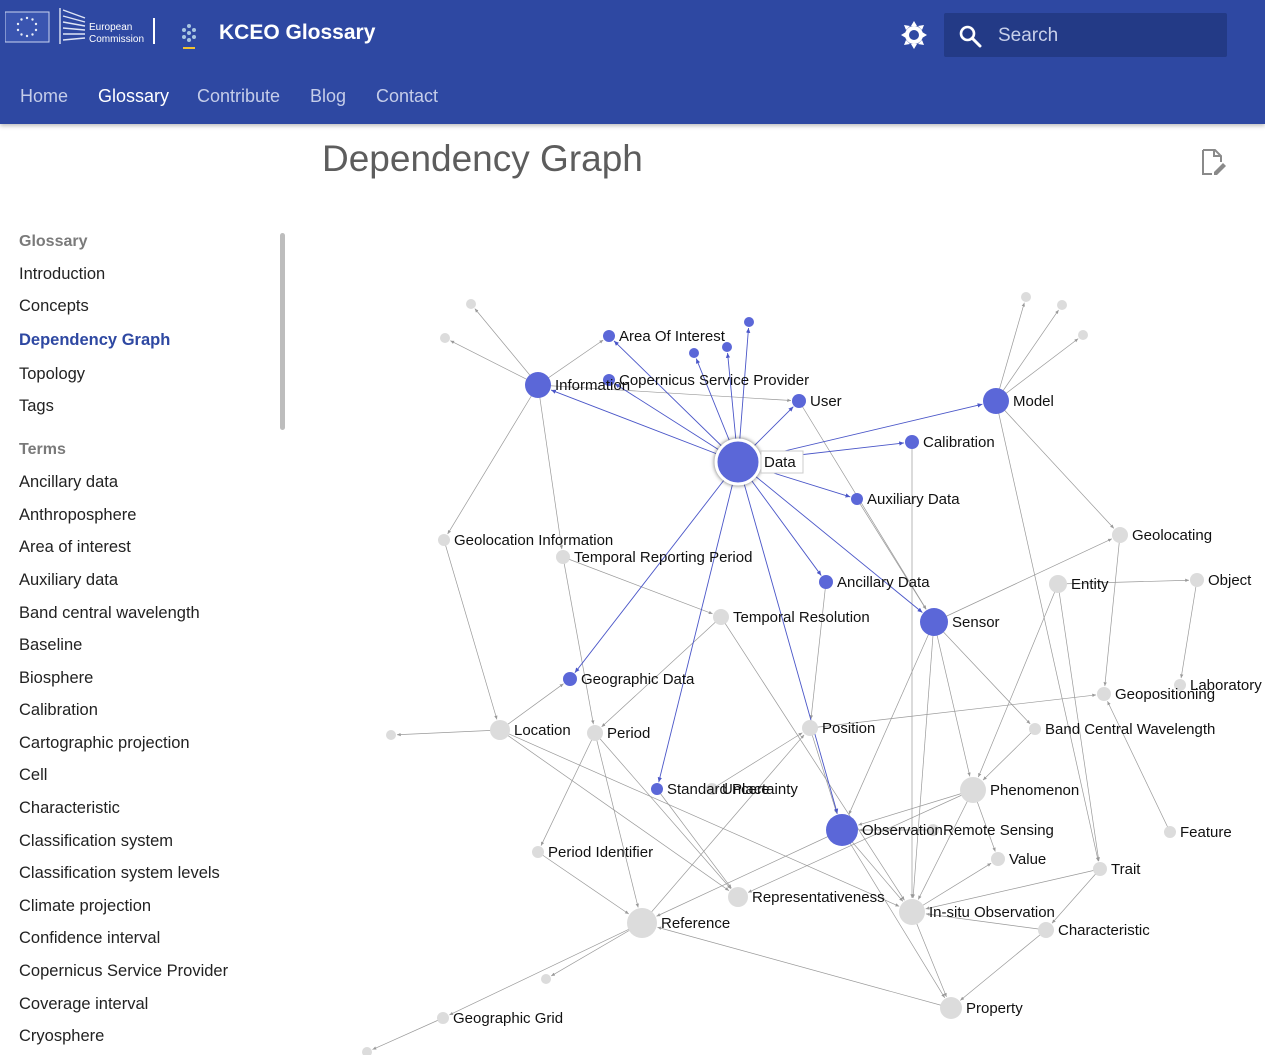 Image resolution: width=1265 pixels, height=1055 pixels. I want to click on graph-label-geolocation-information: Geolocation Information, so click(533, 540).